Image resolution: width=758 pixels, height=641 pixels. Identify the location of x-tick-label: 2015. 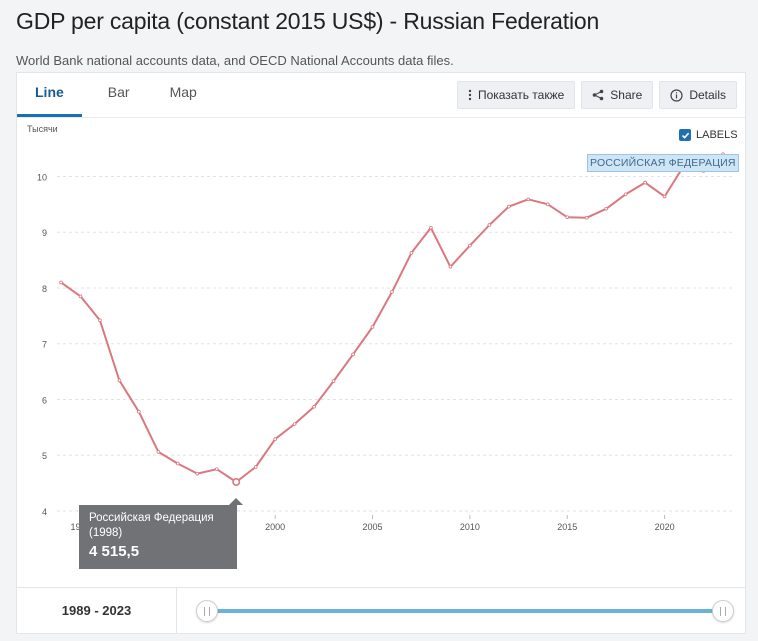
(567, 527).